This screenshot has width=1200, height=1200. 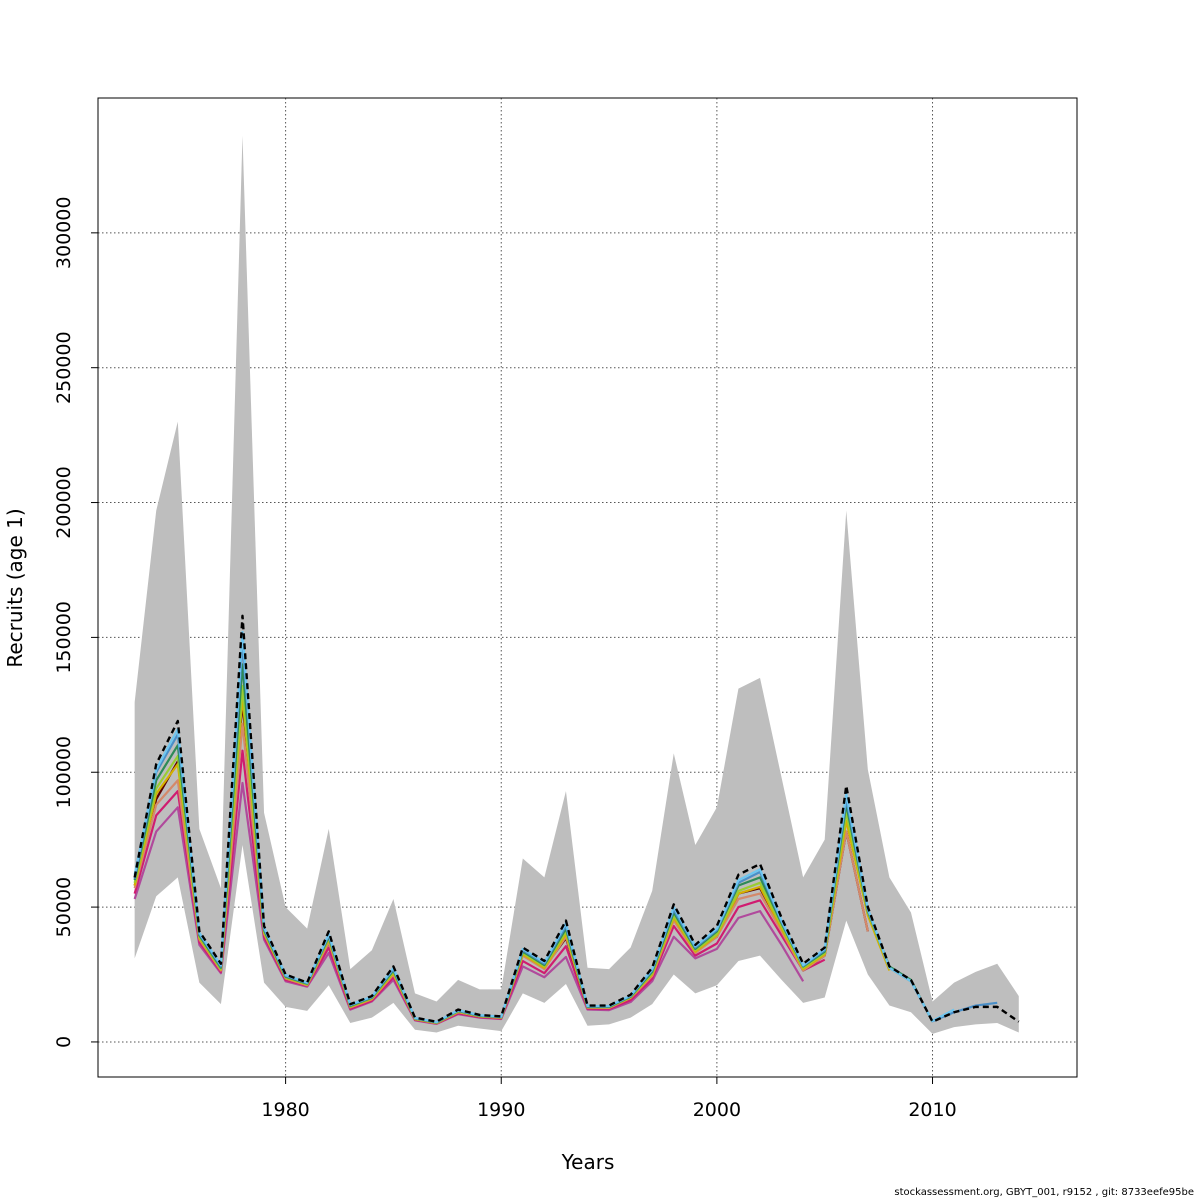 What do you see at coordinates (285, 1110) in the screenshot?
I see `x-tick-label: 1980` at bounding box center [285, 1110].